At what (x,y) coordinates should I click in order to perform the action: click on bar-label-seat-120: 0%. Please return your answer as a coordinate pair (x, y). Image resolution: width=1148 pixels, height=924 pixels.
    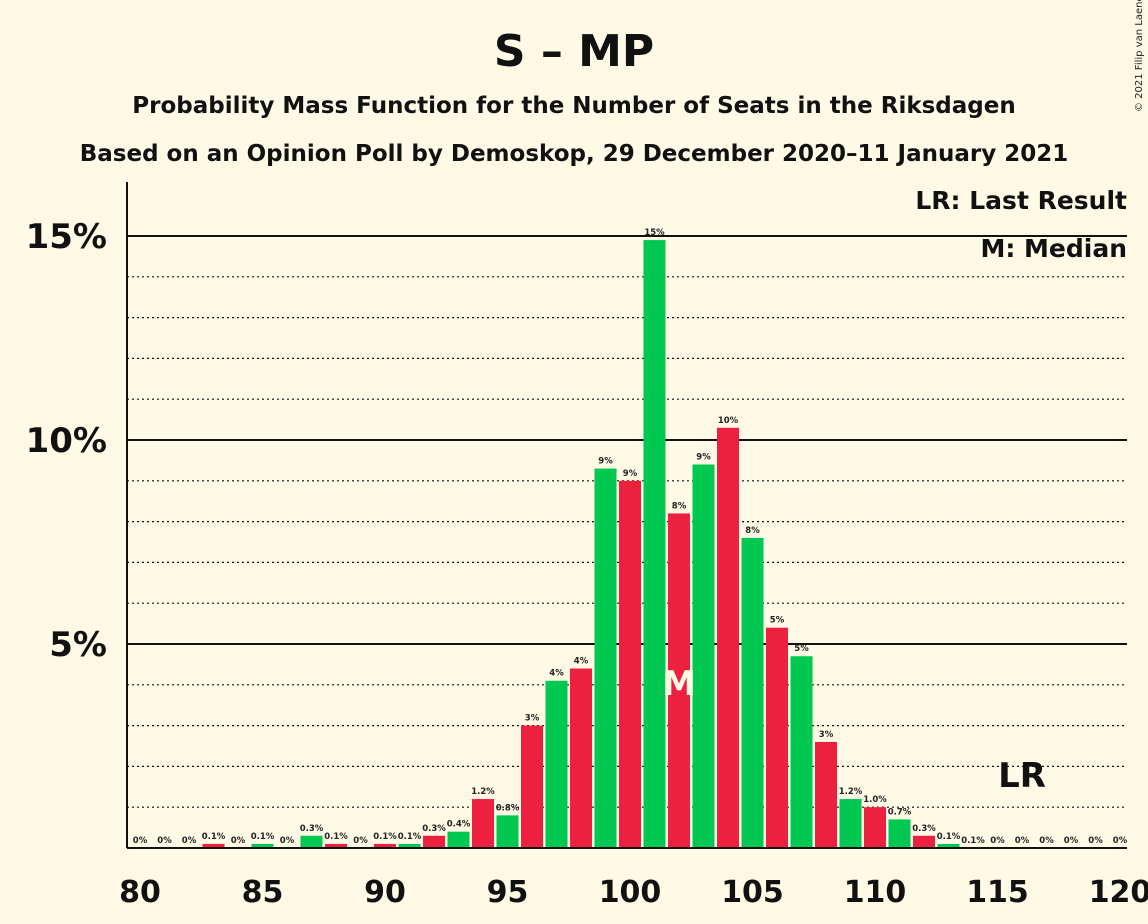
    Looking at the image, I should click on (1120, 841).